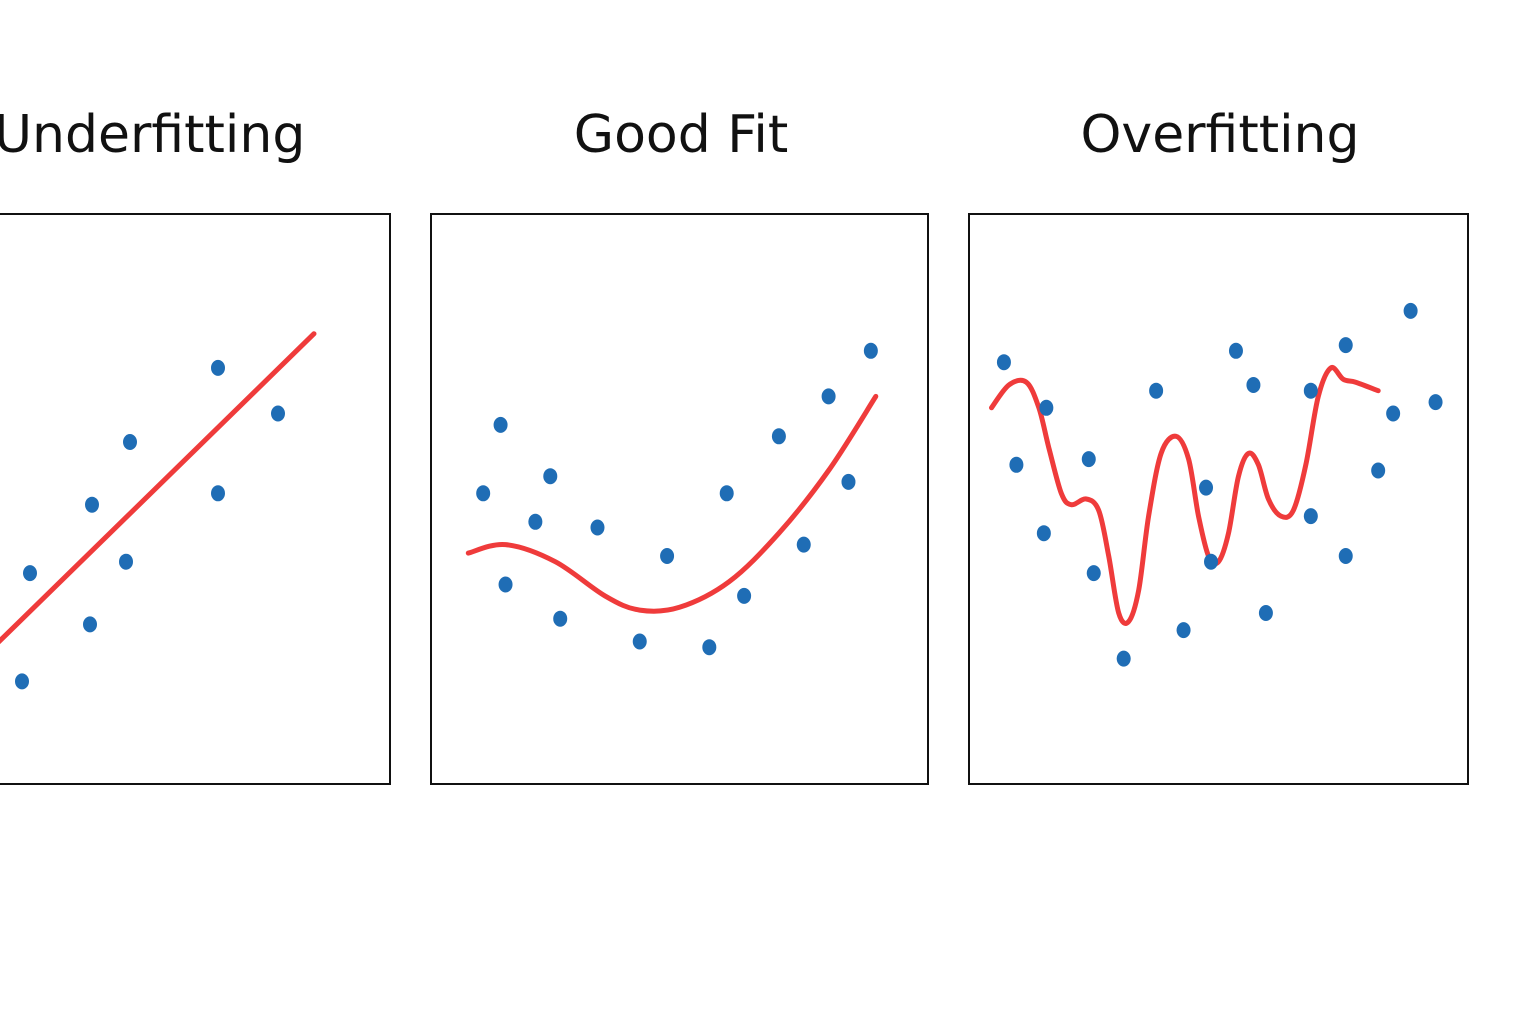 This screenshot has height=1024, width=1536. I want to click on plot-underfitting, so click(195, 499).